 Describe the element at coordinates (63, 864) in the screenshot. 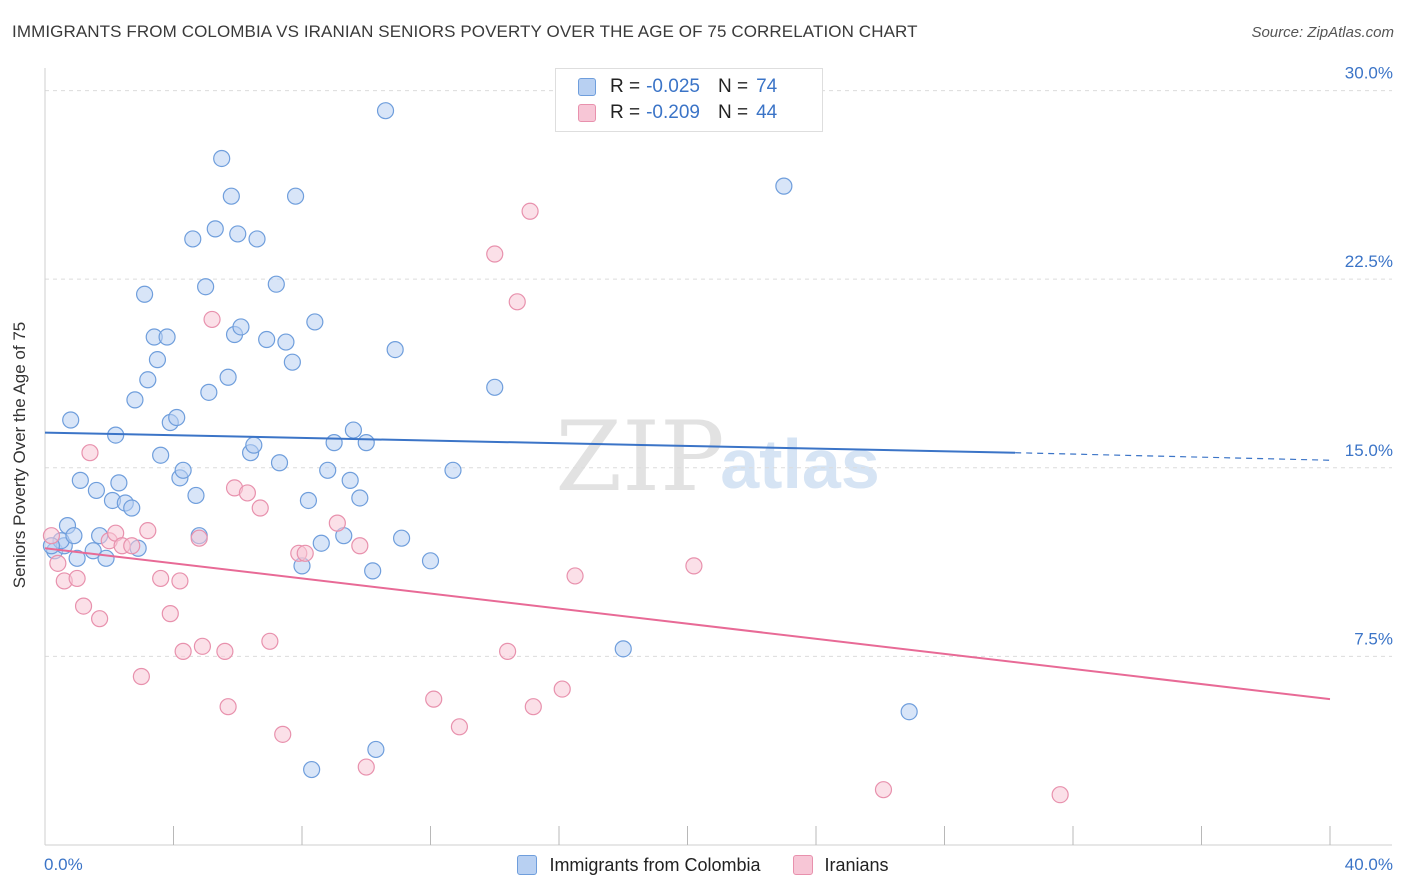

I see `x-tick-label: 0.0%` at that location.